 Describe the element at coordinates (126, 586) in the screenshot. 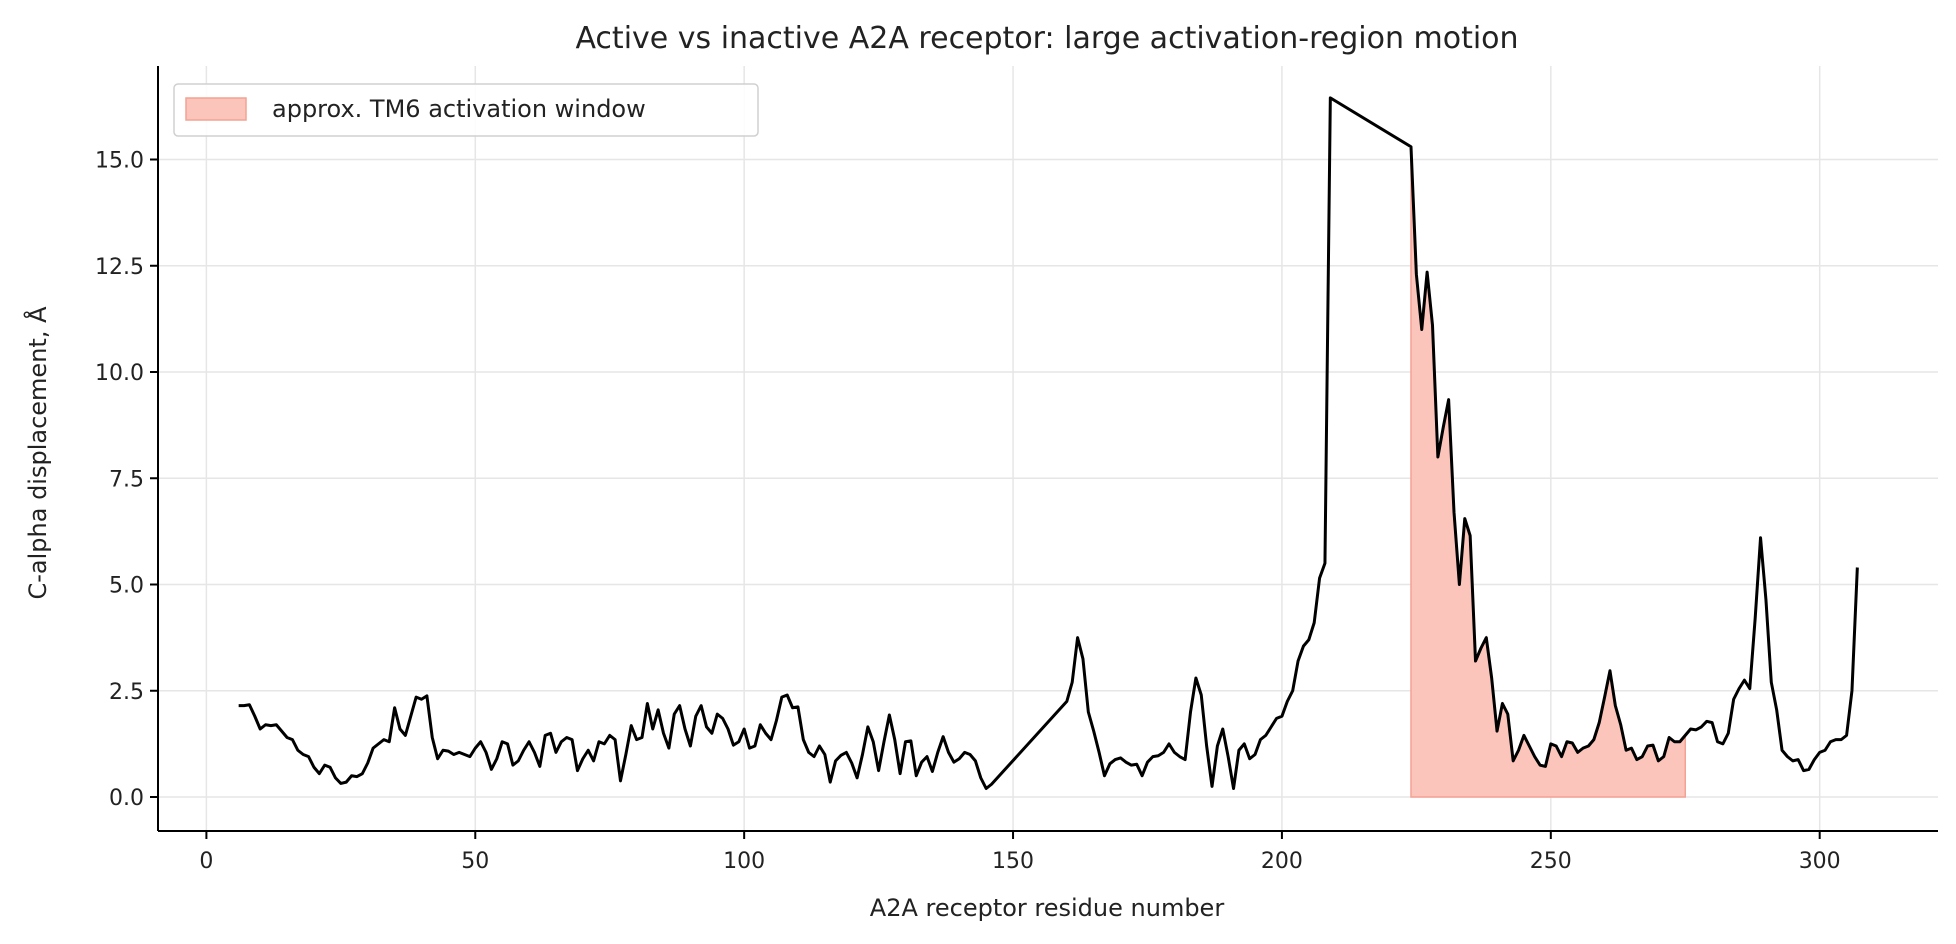

I see `y-tick-label-2: 5.0` at that location.